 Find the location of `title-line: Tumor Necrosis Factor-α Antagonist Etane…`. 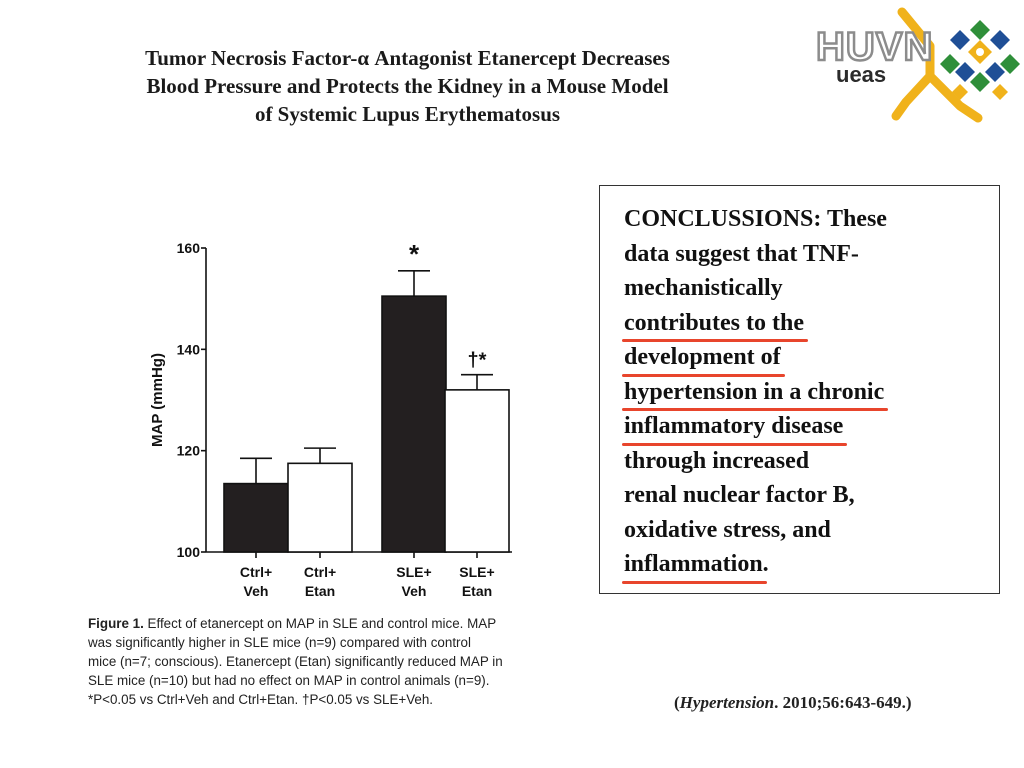

title-line: Tumor Necrosis Factor-α Antagonist Etane… is located at coordinates (407, 58).